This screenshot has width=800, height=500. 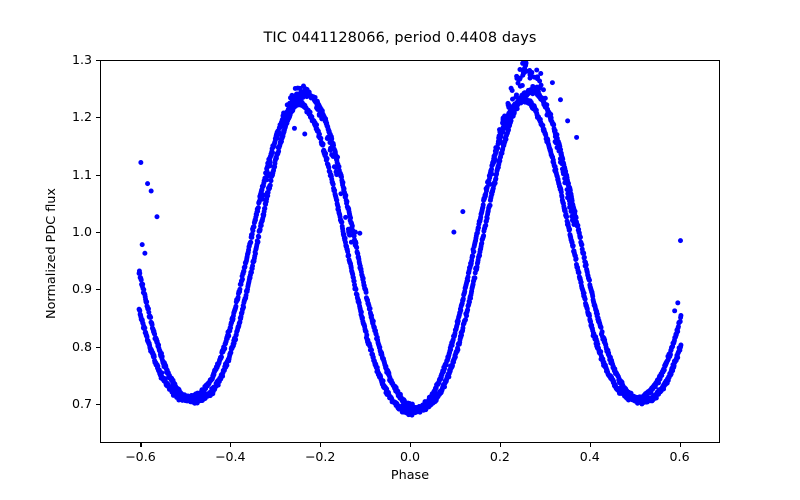 I want to click on x-tick-label: 0.4, so click(x=589, y=456).